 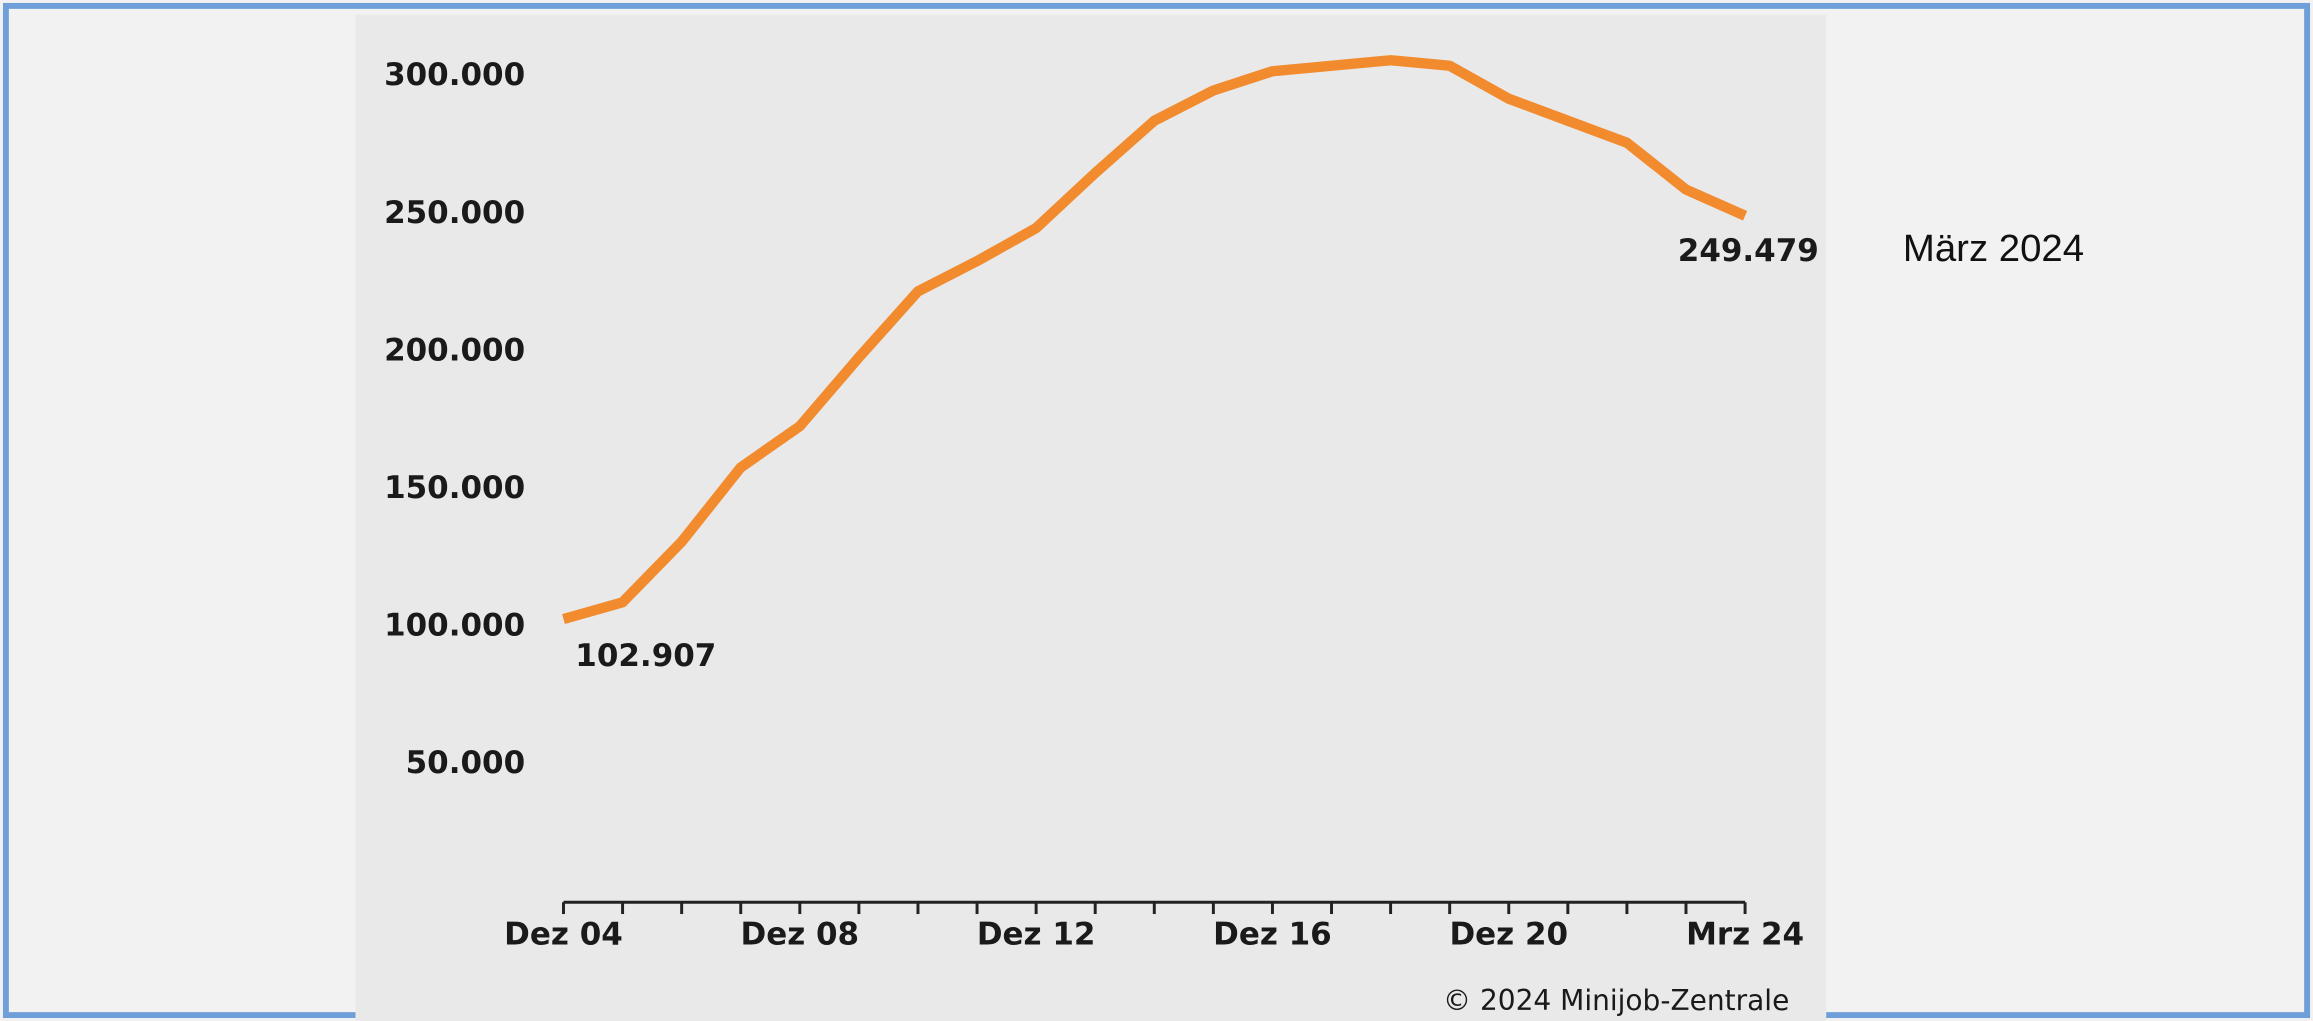 What do you see at coordinates (1993, 248) in the screenshot?
I see `annotation: März 2024` at bounding box center [1993, 248].